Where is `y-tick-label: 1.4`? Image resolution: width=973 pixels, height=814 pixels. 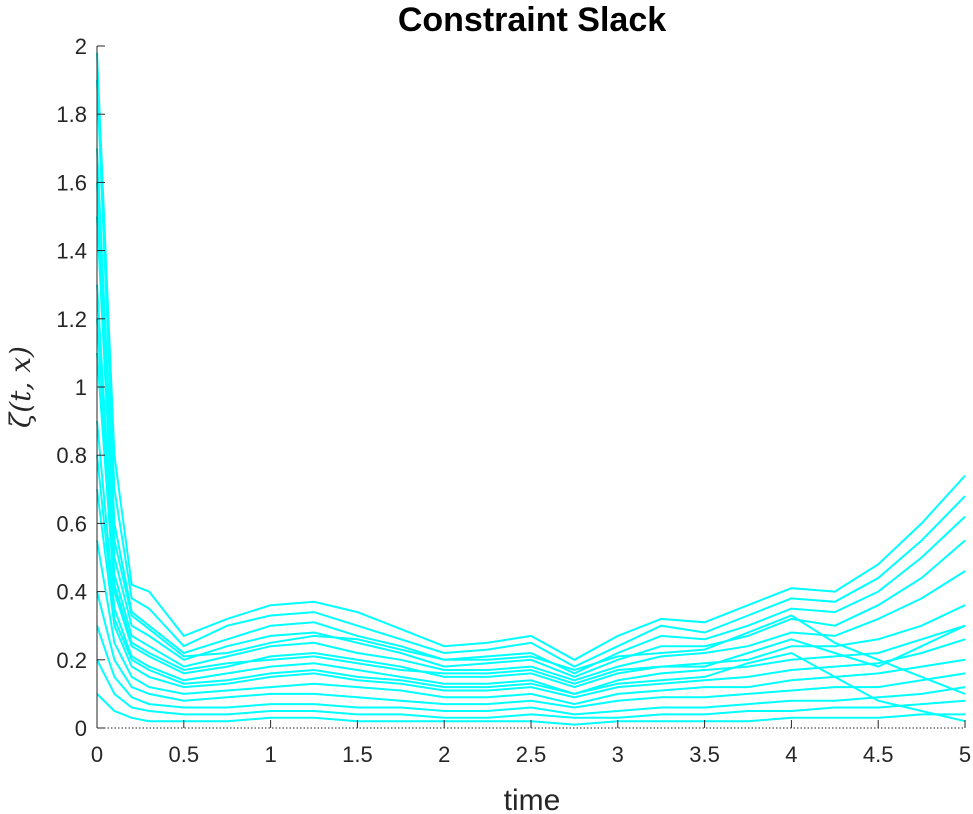
y-tick-label: 1.4 is located at coordinates (71, 251).